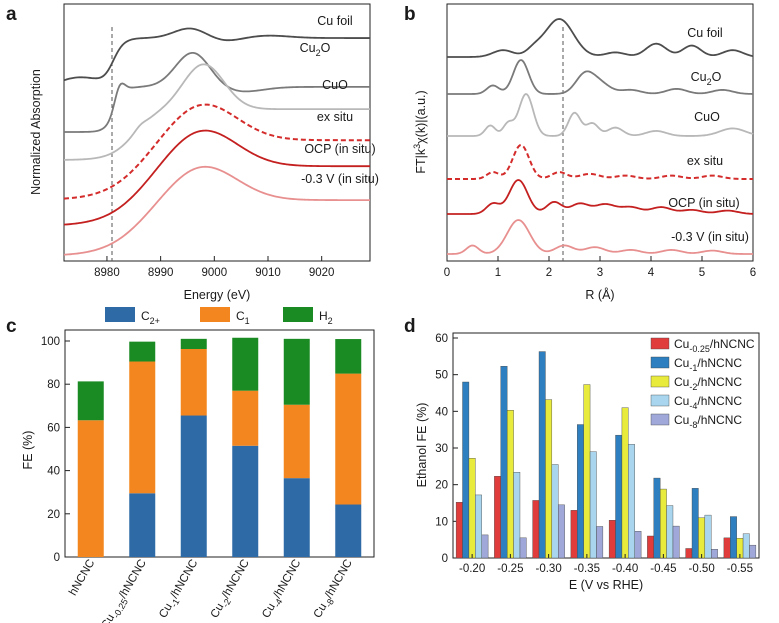 The height and width of the screenshot is (623, 779). What do you see at coordinates (120, 314) in the screenshot?
I see `panel-c-legend-swatch-c2` at bounding box center [120, 314].